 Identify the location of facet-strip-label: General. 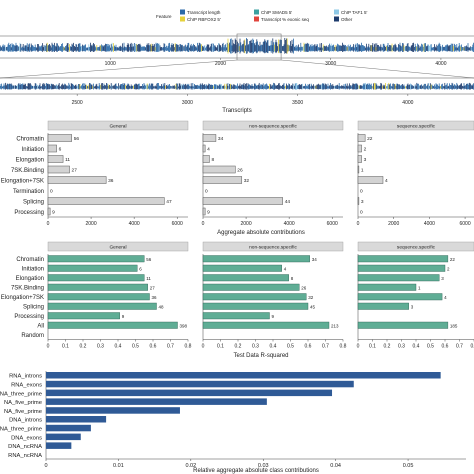
(117, 248).